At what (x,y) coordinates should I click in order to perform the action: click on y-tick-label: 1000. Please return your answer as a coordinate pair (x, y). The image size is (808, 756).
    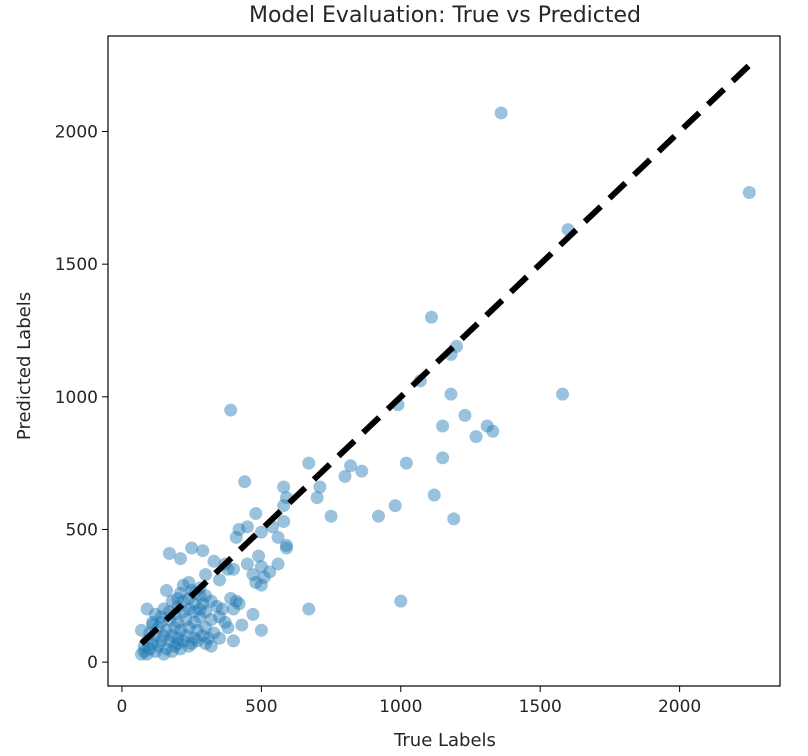
    Looking at the image, I should click on (76, 398).